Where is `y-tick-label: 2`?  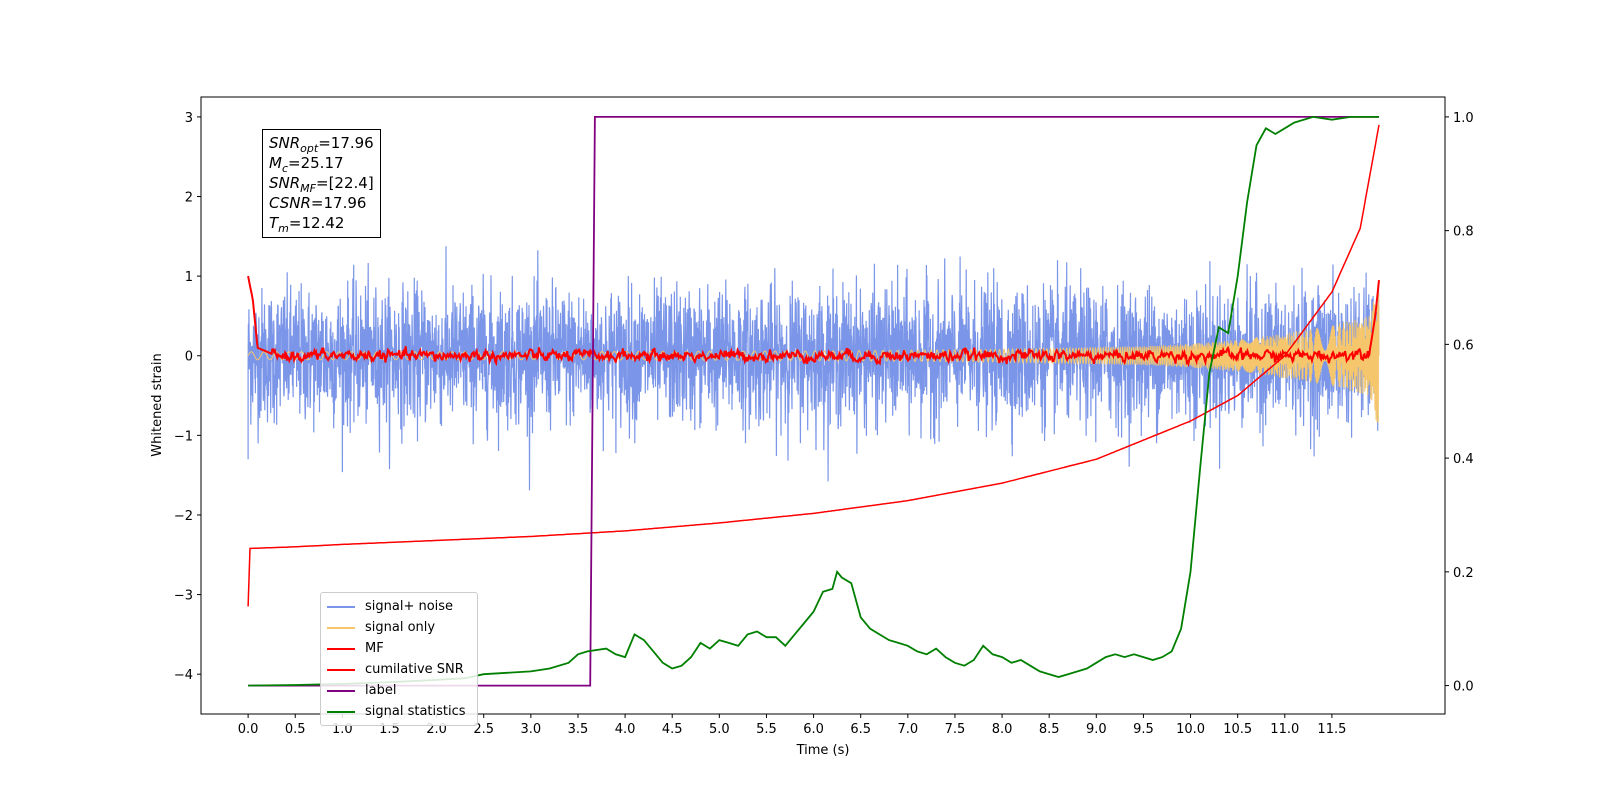 y-tick-label: 2 is located at coordinates (189, 198).